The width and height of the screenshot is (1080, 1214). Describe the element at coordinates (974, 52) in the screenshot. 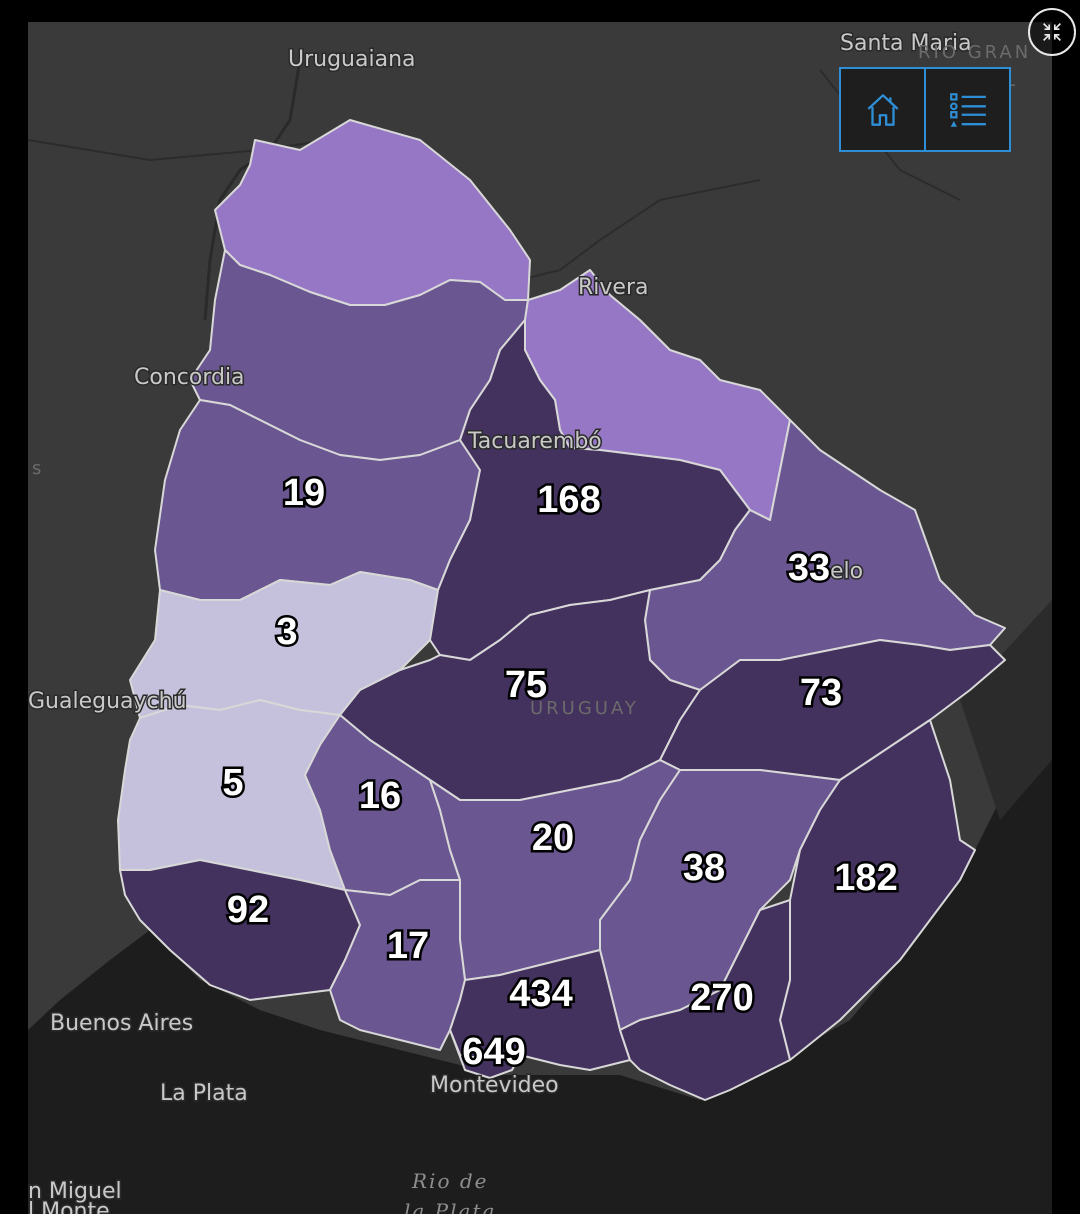

I see `place-label-rio-grande: RIO GRAN` at that location.